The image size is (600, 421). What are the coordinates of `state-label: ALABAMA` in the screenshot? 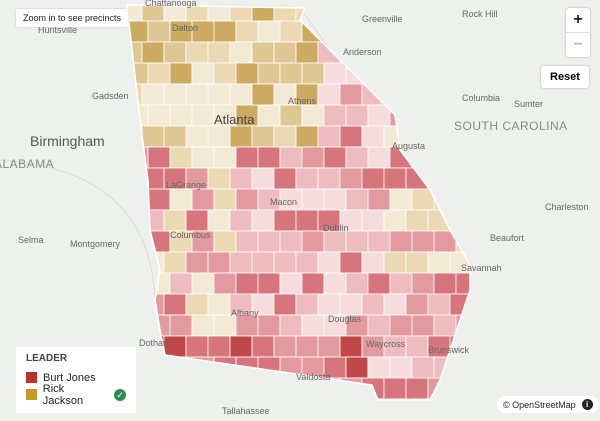 It's located at (27, 164).